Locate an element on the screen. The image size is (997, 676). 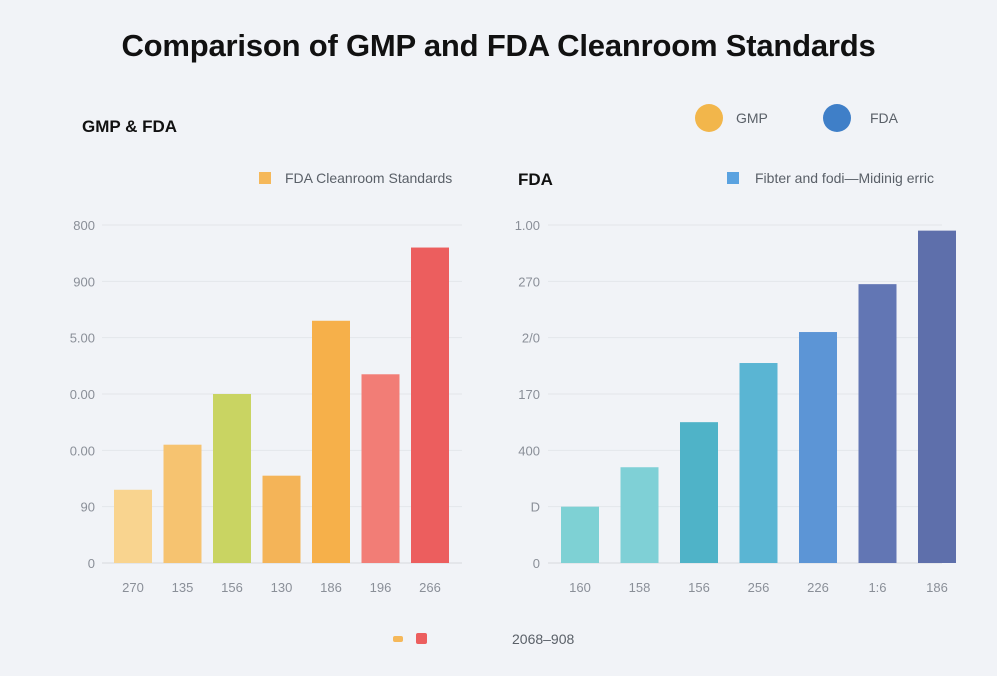
left-y-tick-label: 5.00 is located at coordinates (82, 338).